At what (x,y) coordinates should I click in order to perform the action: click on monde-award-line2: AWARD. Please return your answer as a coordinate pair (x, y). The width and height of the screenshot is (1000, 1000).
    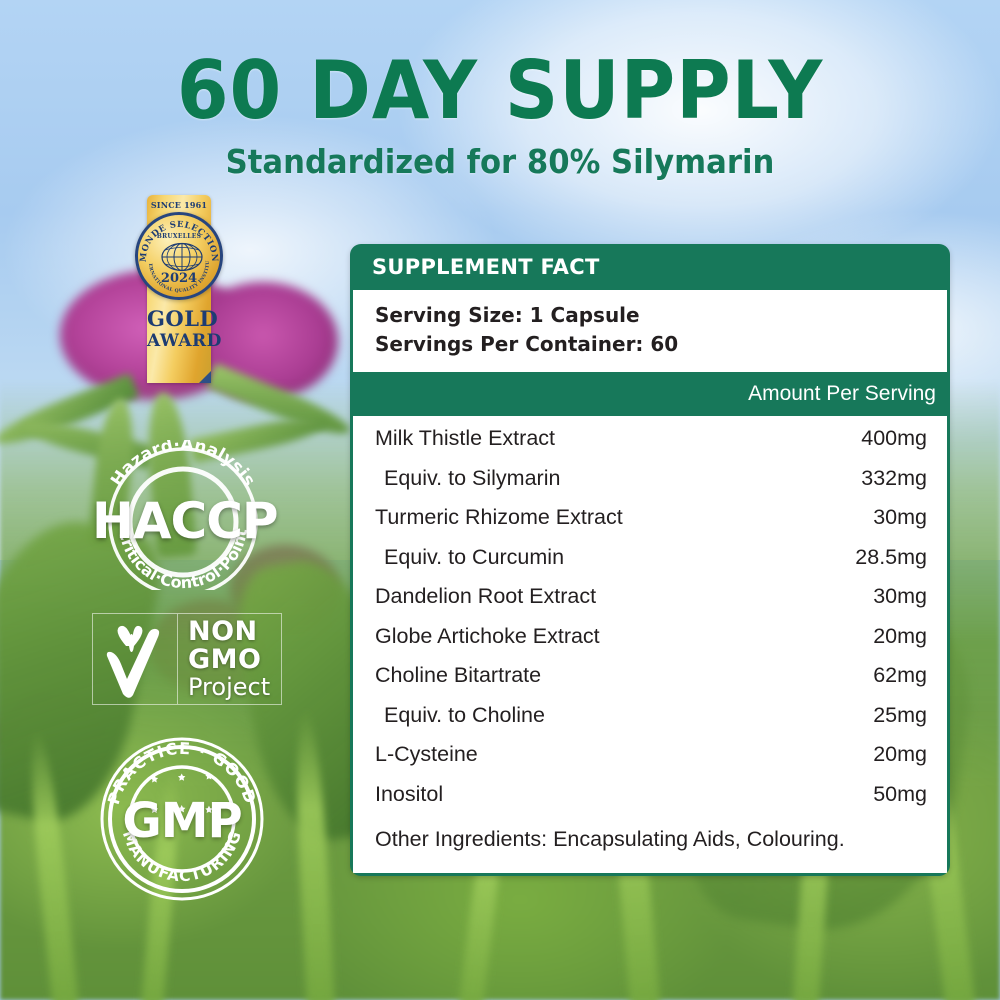
    Looking at the image, I should click on (184, 341).